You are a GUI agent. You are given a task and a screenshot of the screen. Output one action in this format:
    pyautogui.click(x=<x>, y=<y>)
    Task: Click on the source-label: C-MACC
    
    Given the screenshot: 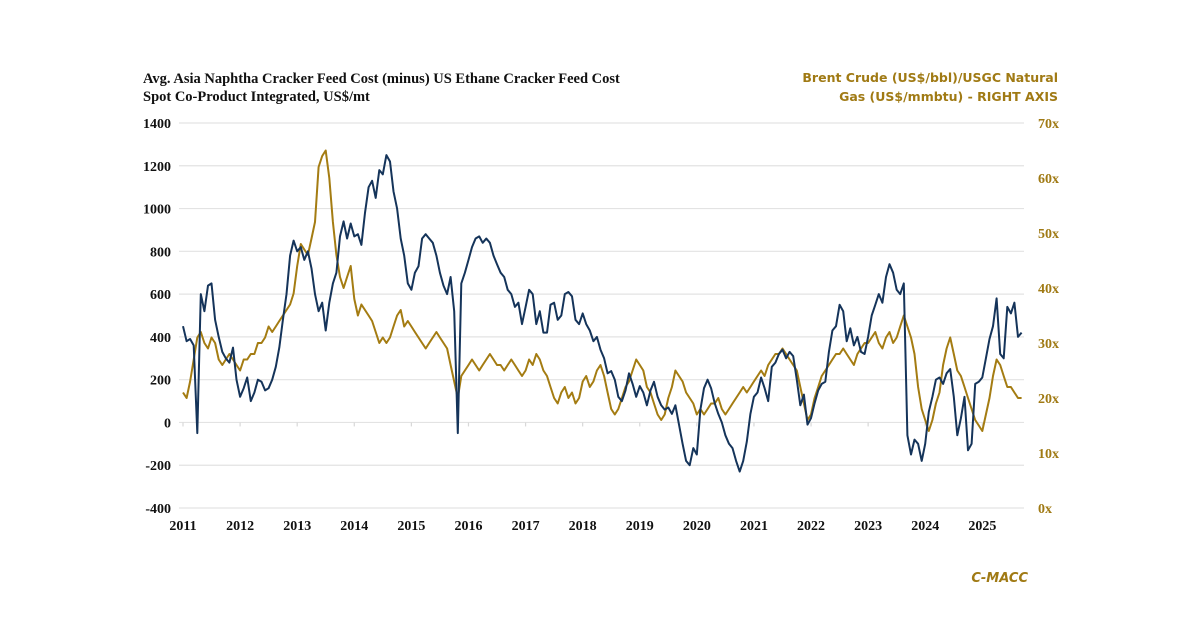 What is the action you would take?
    pyautogui.click(x=999, y=578)
    